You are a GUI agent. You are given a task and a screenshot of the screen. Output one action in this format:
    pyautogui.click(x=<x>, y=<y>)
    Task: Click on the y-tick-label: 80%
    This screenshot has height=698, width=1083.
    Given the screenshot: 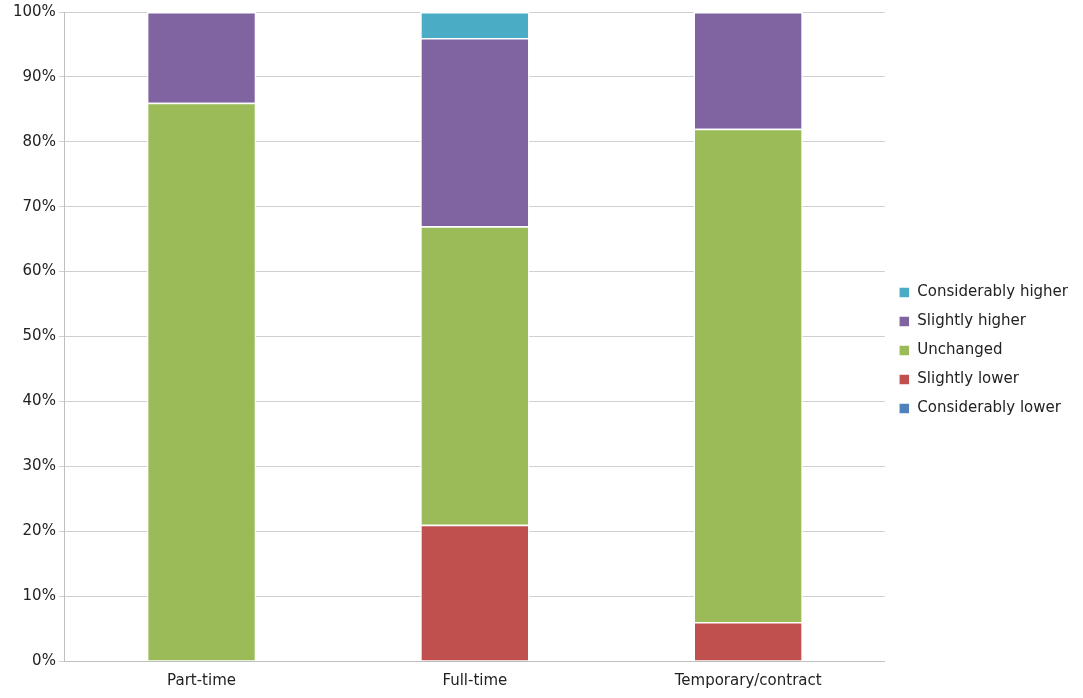 What is the action you would take?
    pyautogui.click(x=39, y=140)
    